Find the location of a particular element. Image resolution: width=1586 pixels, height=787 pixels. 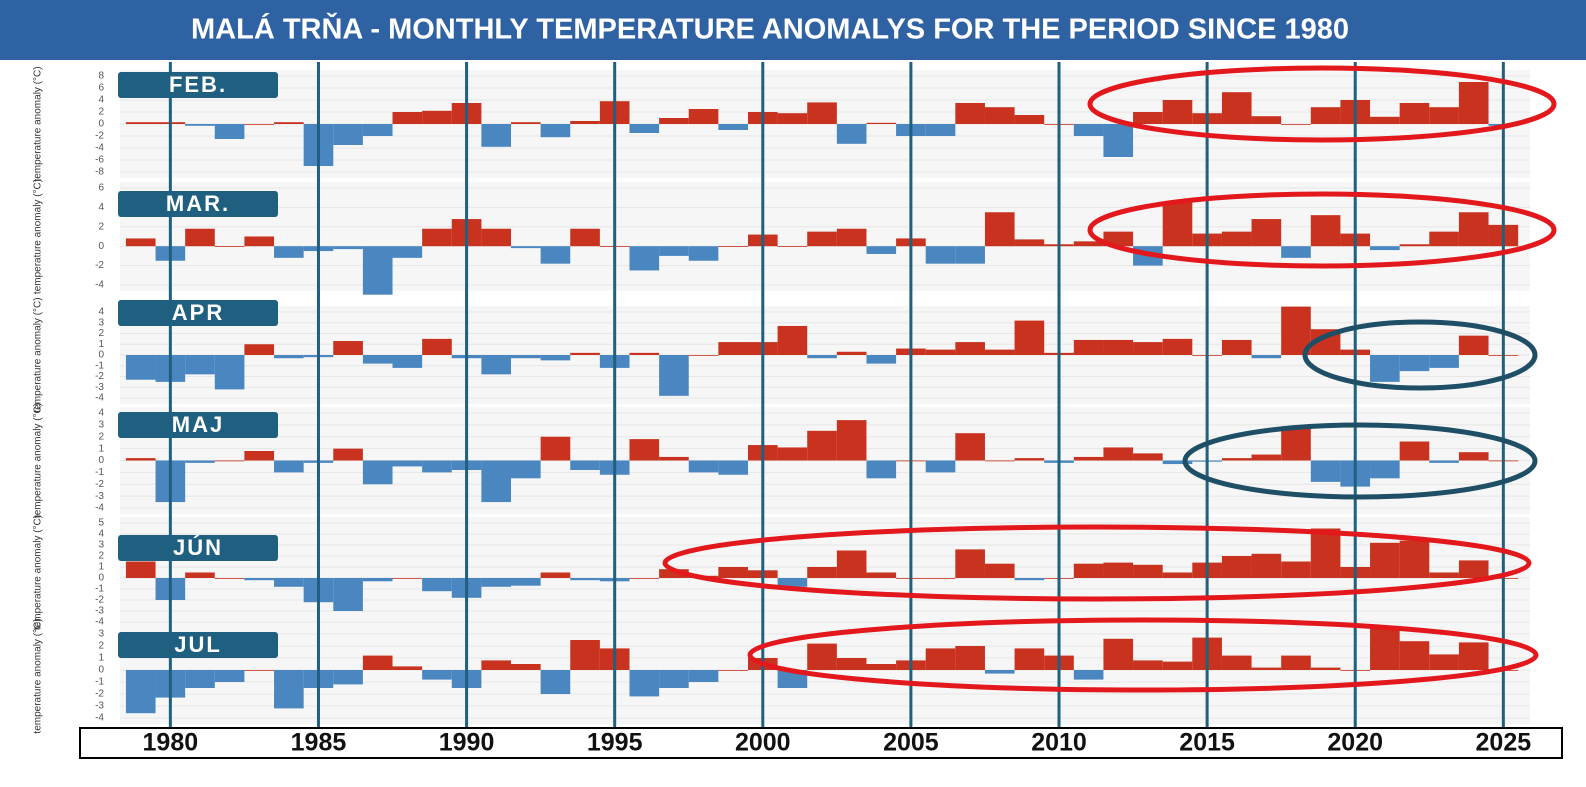

x-tick-label: 1985 is located at coordinates (319, 743).